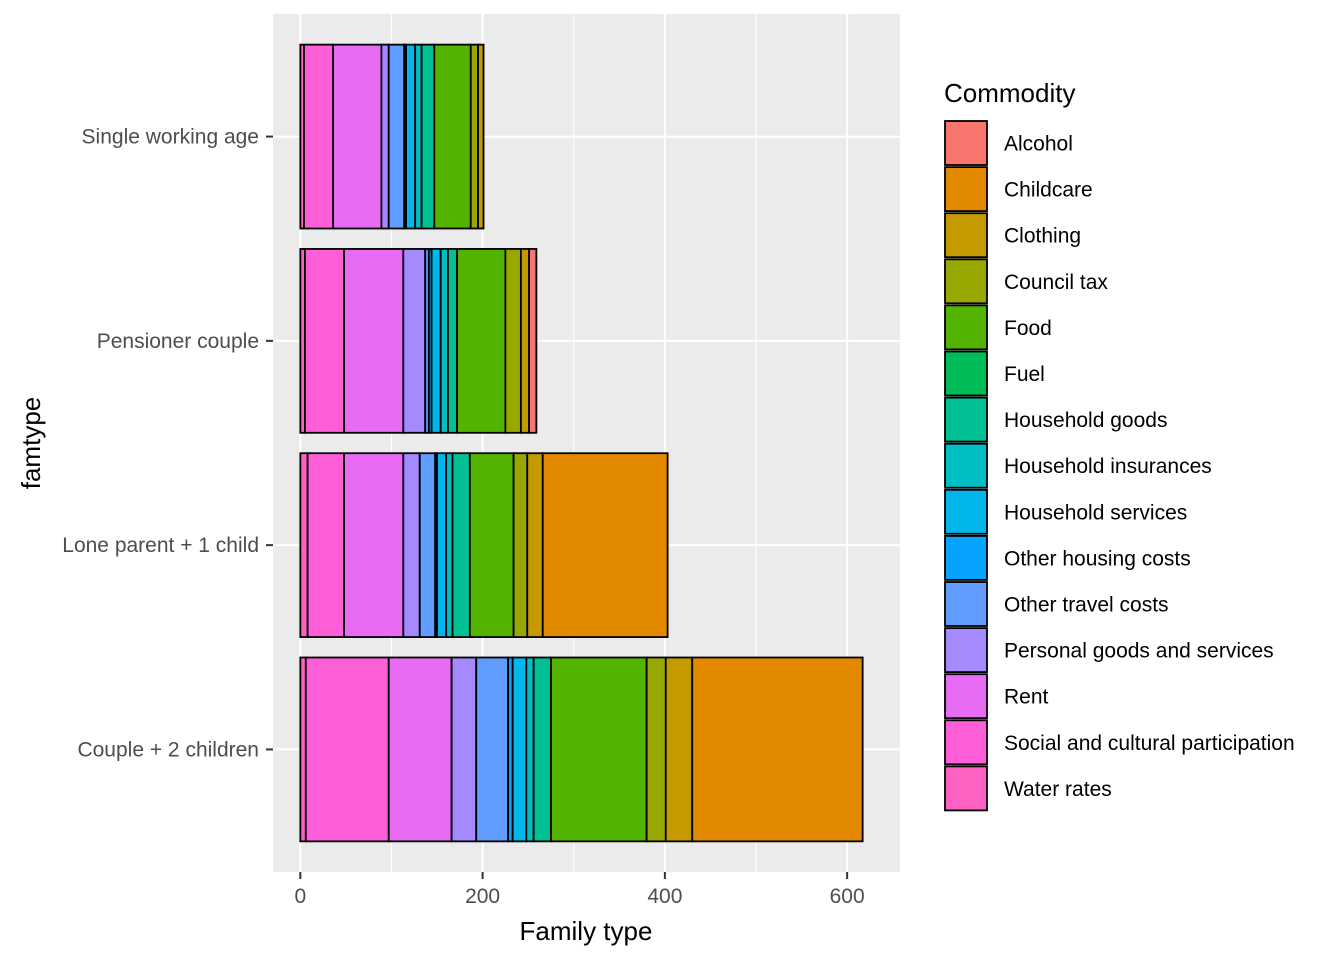 Image resolution: width=1344 pixels, height=960 pixels. Describe the element at coordinates (1048, 190) in the screenshot. I see `legend-label: Childcare` at that location.